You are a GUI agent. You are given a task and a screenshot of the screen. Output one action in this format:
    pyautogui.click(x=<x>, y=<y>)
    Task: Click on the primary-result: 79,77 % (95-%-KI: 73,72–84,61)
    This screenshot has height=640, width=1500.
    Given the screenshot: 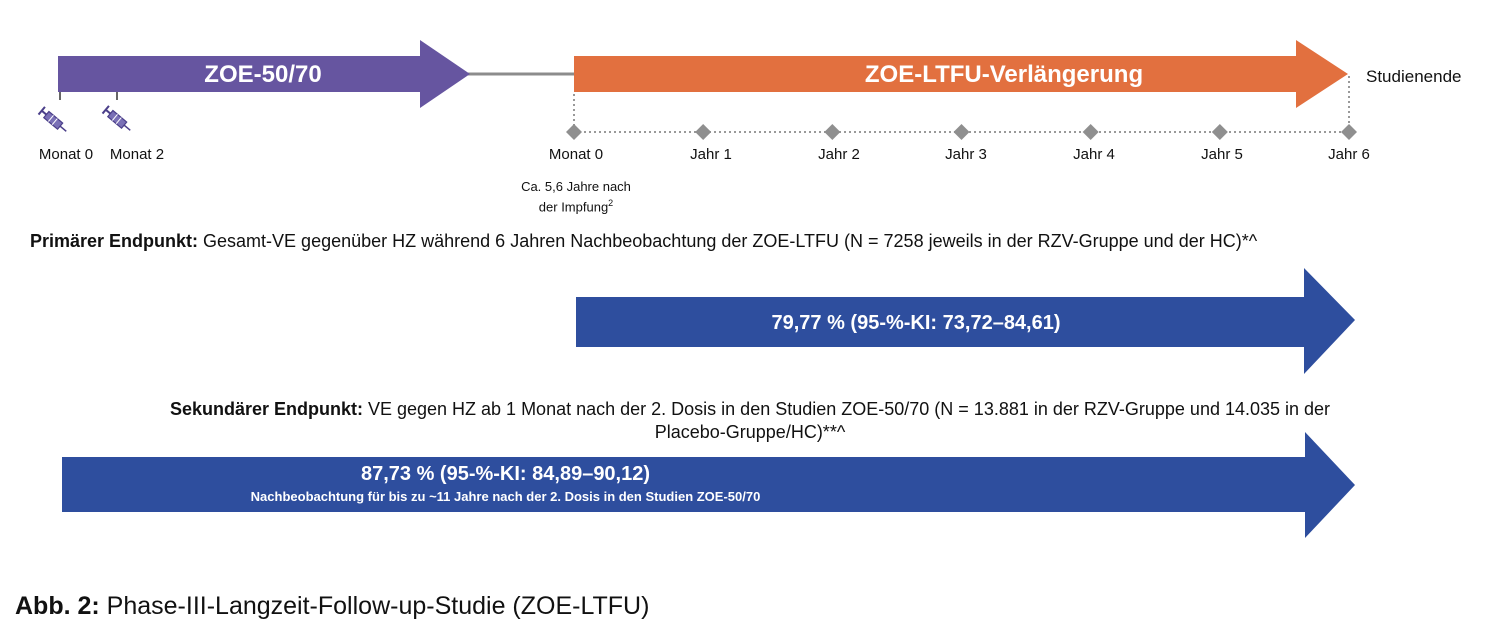 What is the action you would take?
    pyautogui.click(x=916, y=323)
    